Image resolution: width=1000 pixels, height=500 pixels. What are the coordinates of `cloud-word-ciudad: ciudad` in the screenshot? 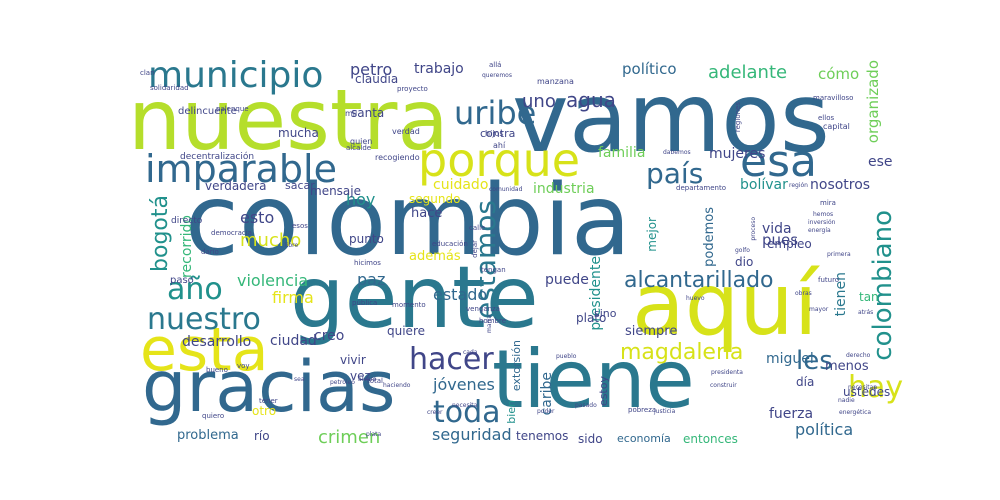 It's located at (293, 341).